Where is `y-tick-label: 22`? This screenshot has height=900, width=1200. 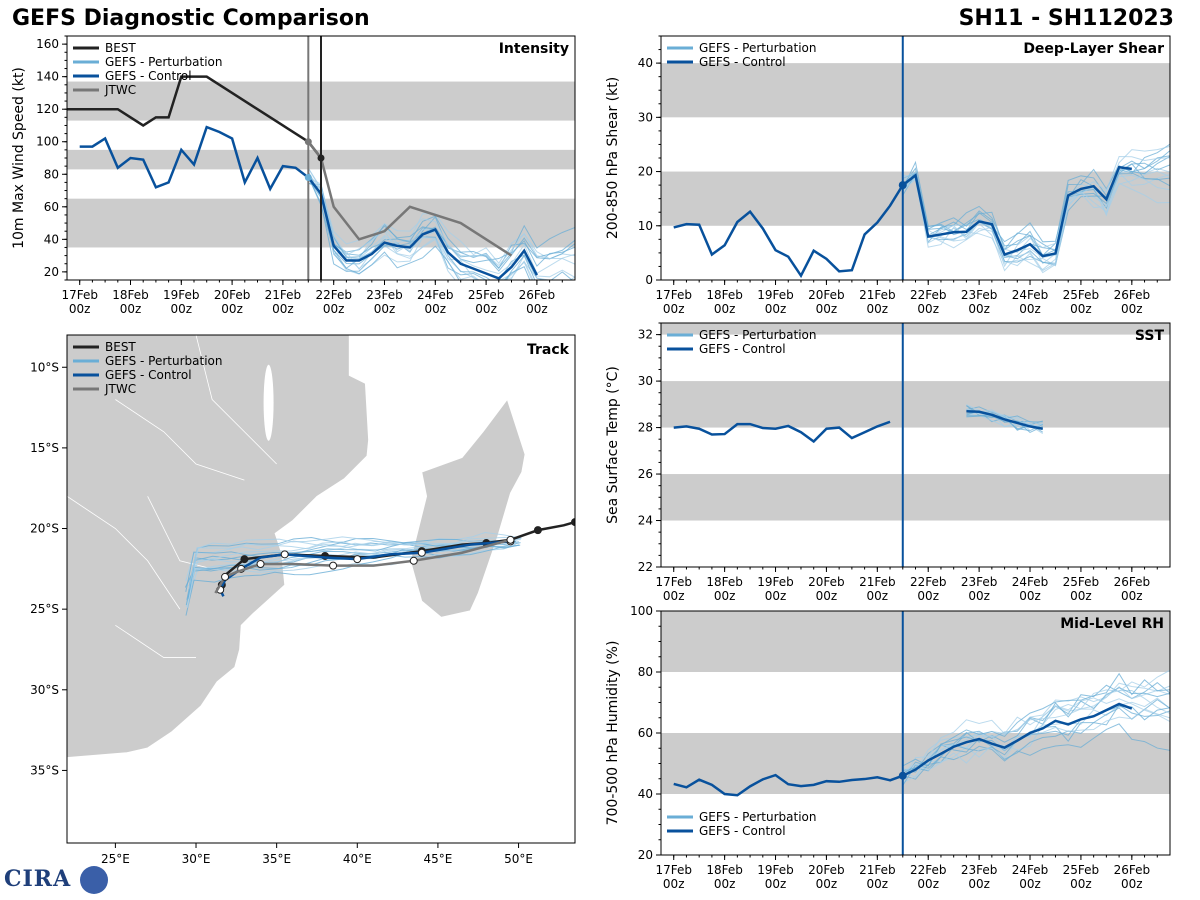 y-tick-label: 22 is located at coordinates (645, 567).